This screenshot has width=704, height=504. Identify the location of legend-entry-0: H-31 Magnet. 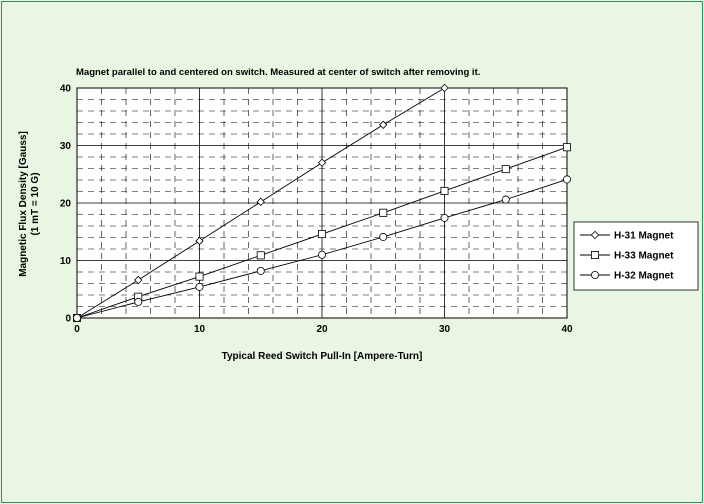
(627, 236).